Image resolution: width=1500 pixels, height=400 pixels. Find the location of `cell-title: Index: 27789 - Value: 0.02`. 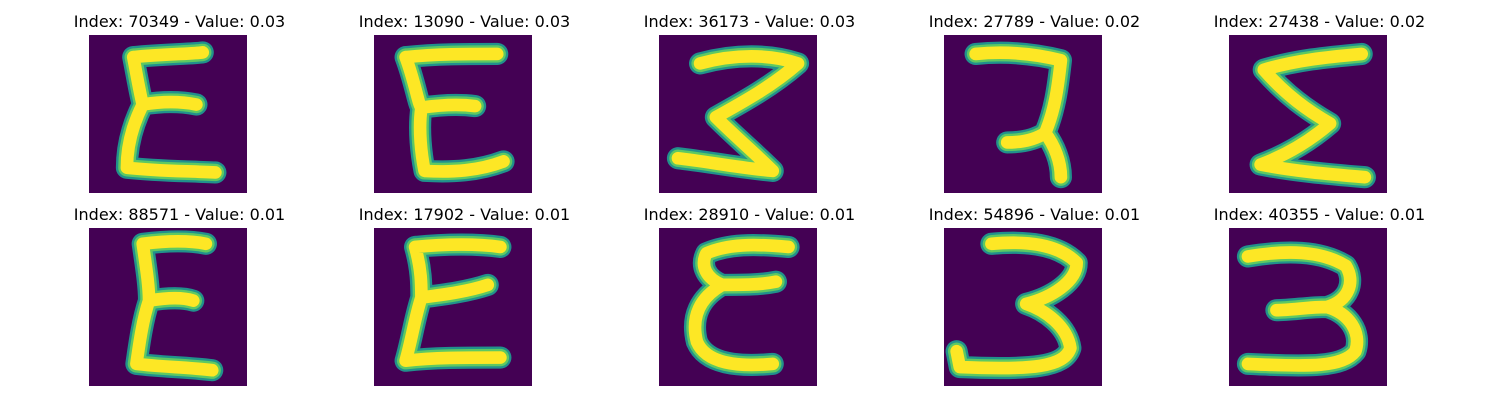

cell-title: Index: 27789 - Value: 0.02 is located at coordinates (1034, 21).